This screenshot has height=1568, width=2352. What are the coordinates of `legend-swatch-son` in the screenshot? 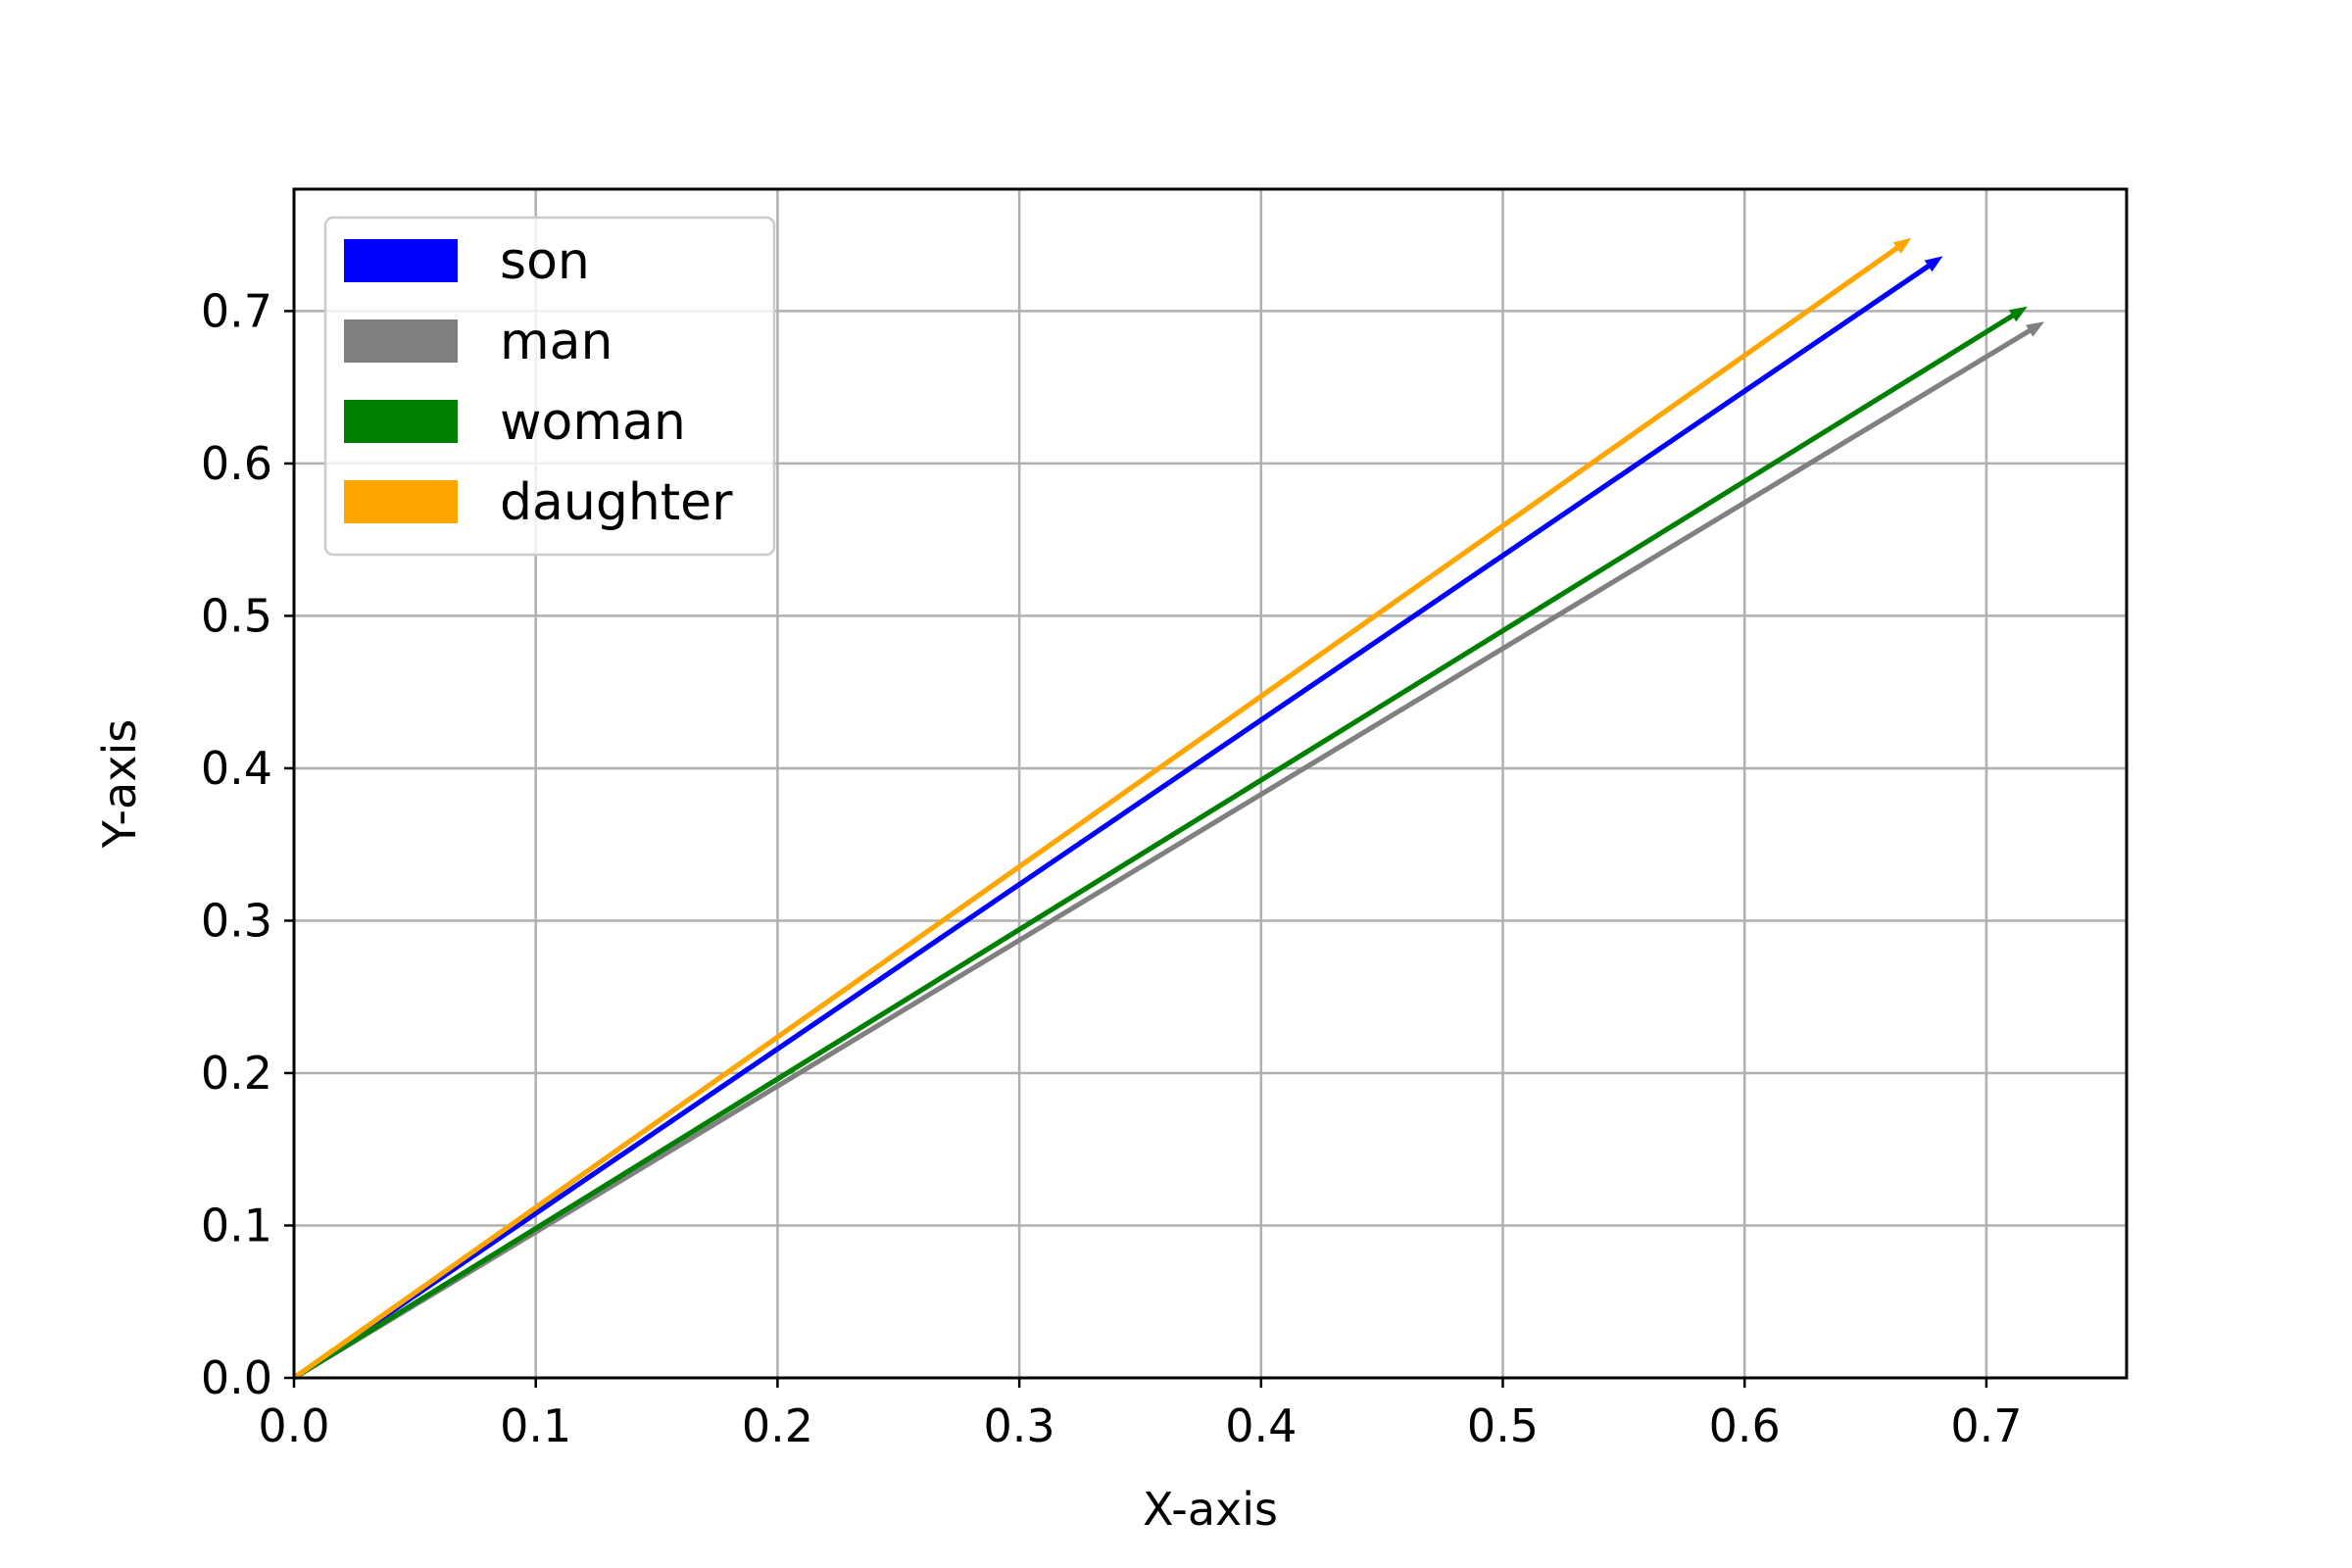 It's located at (401, 260).